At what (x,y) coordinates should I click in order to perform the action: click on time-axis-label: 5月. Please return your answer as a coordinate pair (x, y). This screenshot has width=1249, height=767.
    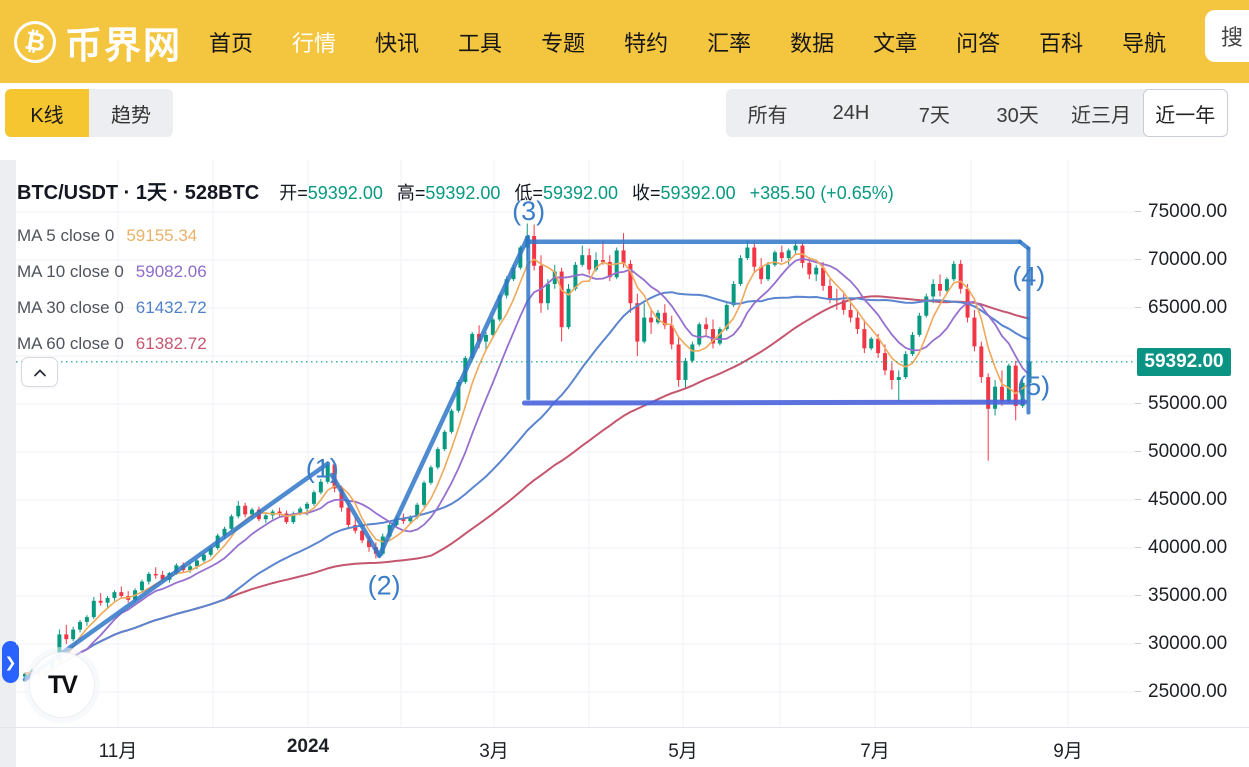
    Looking at the image, I should click on (683, 751).